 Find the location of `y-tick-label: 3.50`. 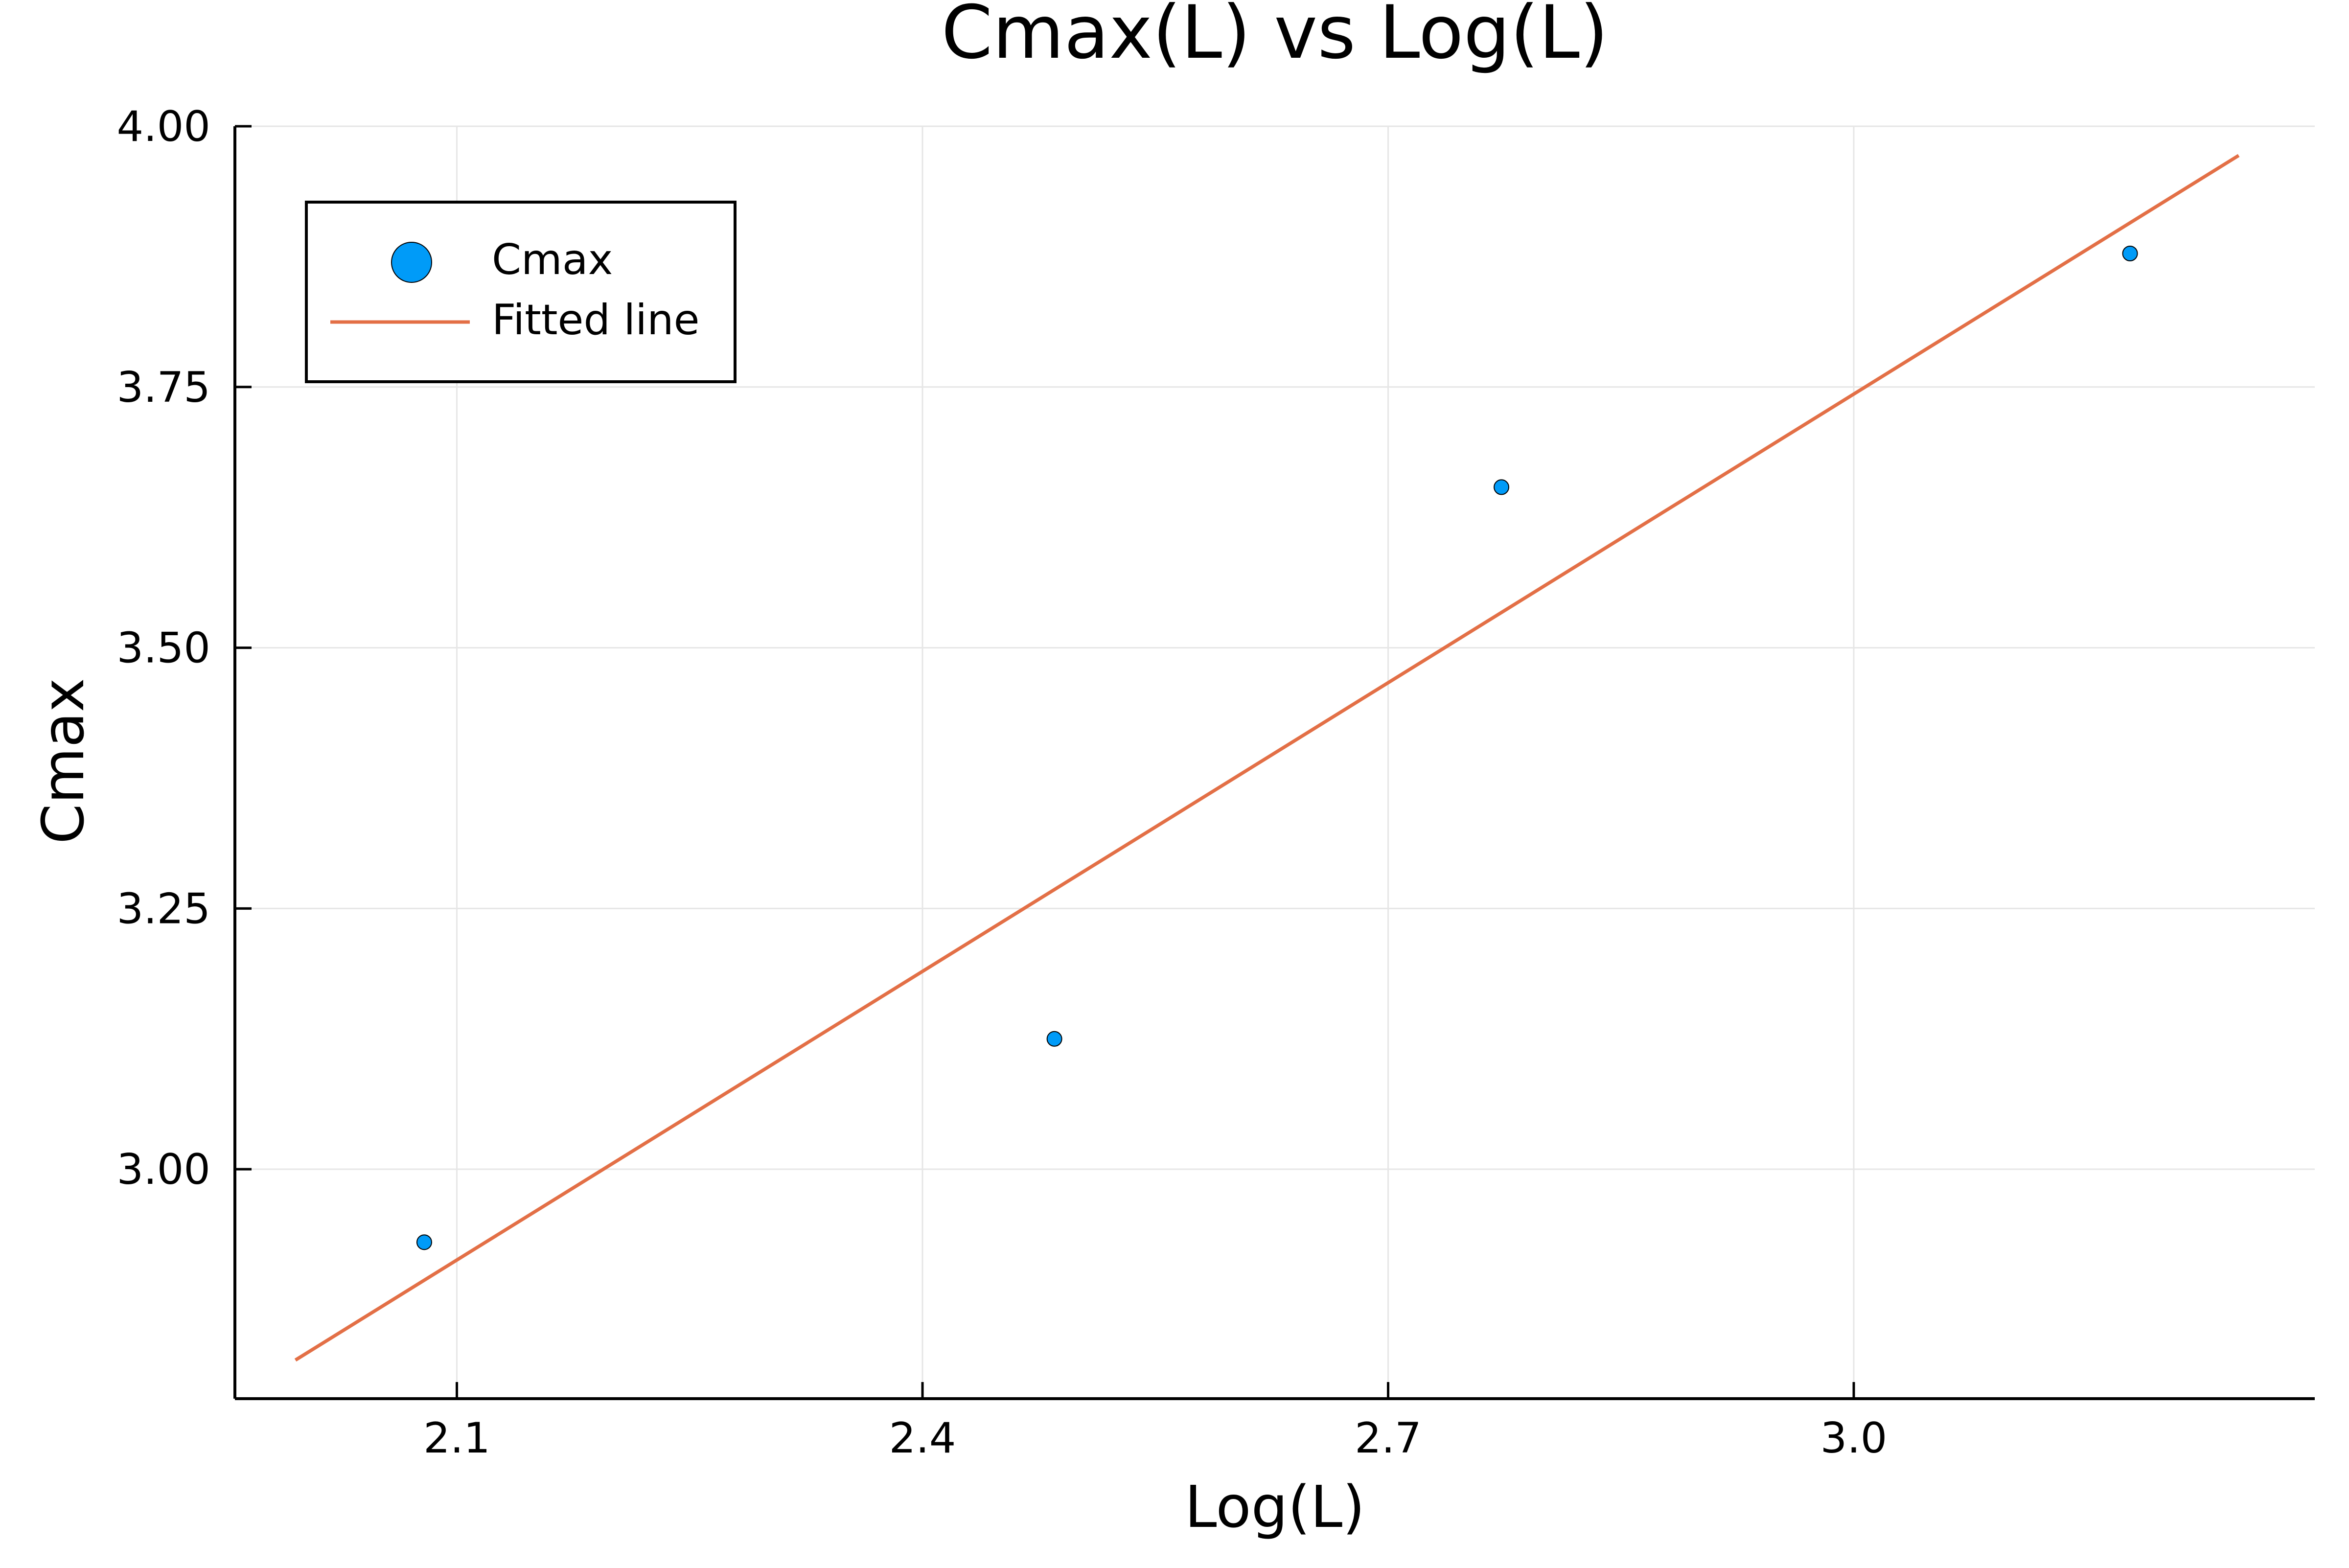

y-tick-label: 3.50 is located at coordinates (163, 648).